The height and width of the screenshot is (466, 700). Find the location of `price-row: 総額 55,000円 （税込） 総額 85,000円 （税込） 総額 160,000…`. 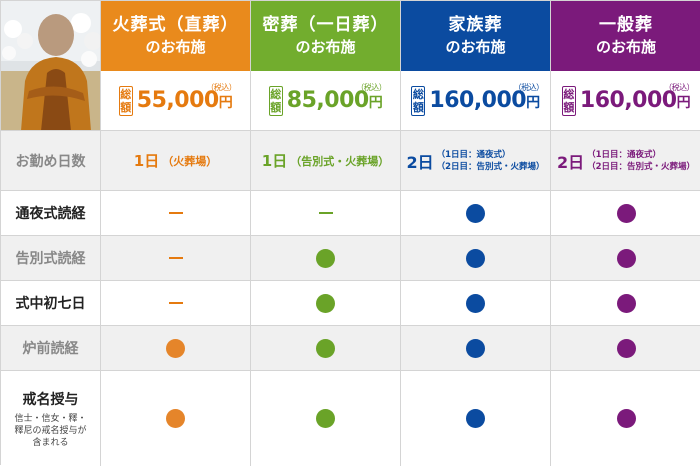

price-row: 総額 55,000円 （税込） 総額 85,000円 （税込） 総額 160,000… is located at coordinates (350, 101).